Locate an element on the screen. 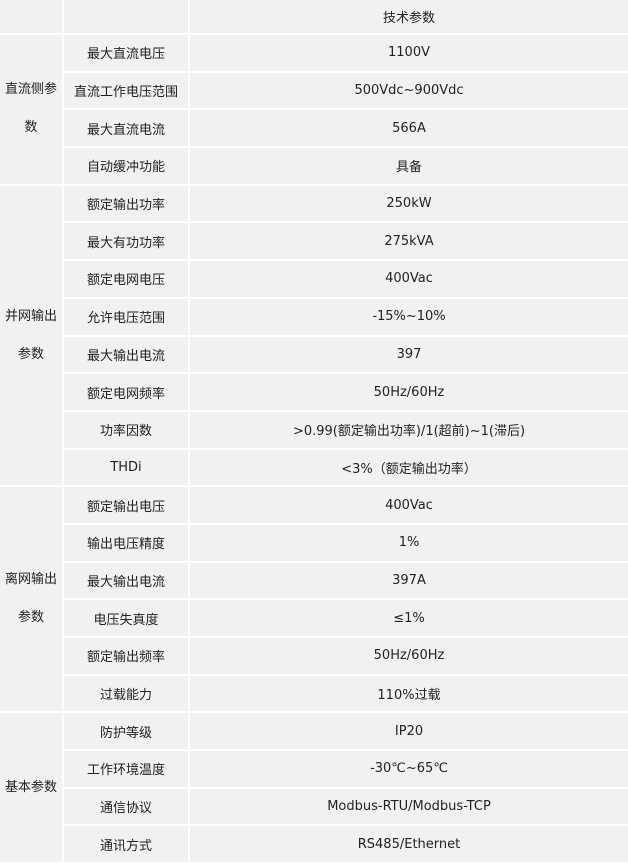 The width and height of the screenshot is (628, 865). param-label: 功率因数 is located at coordinates (126, 429).